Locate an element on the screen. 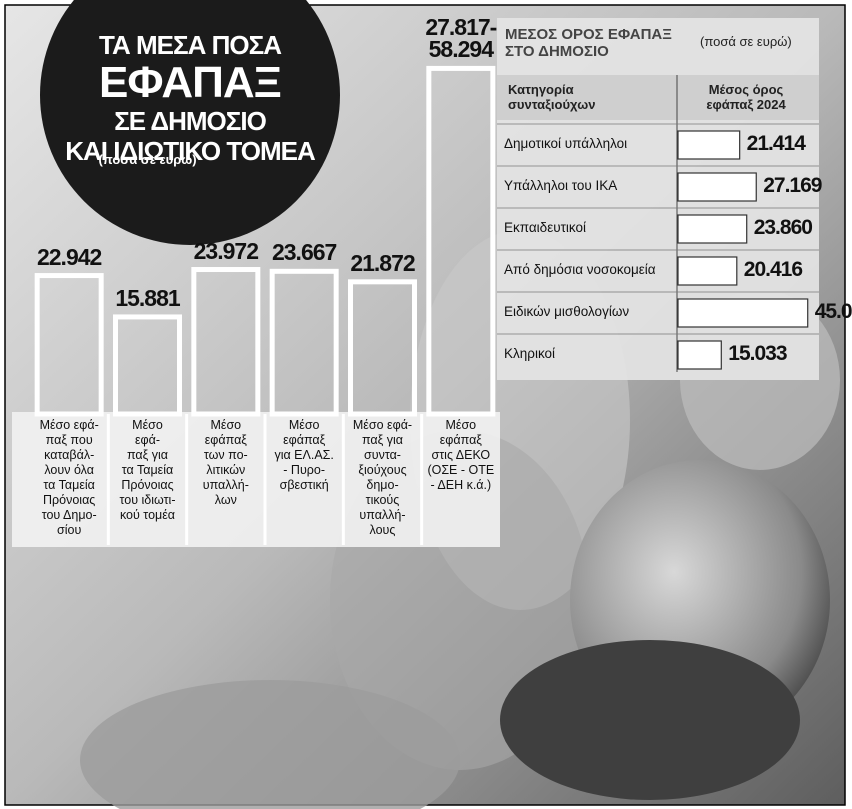  value-label: 23.667 is located at coordinates (304, 252).